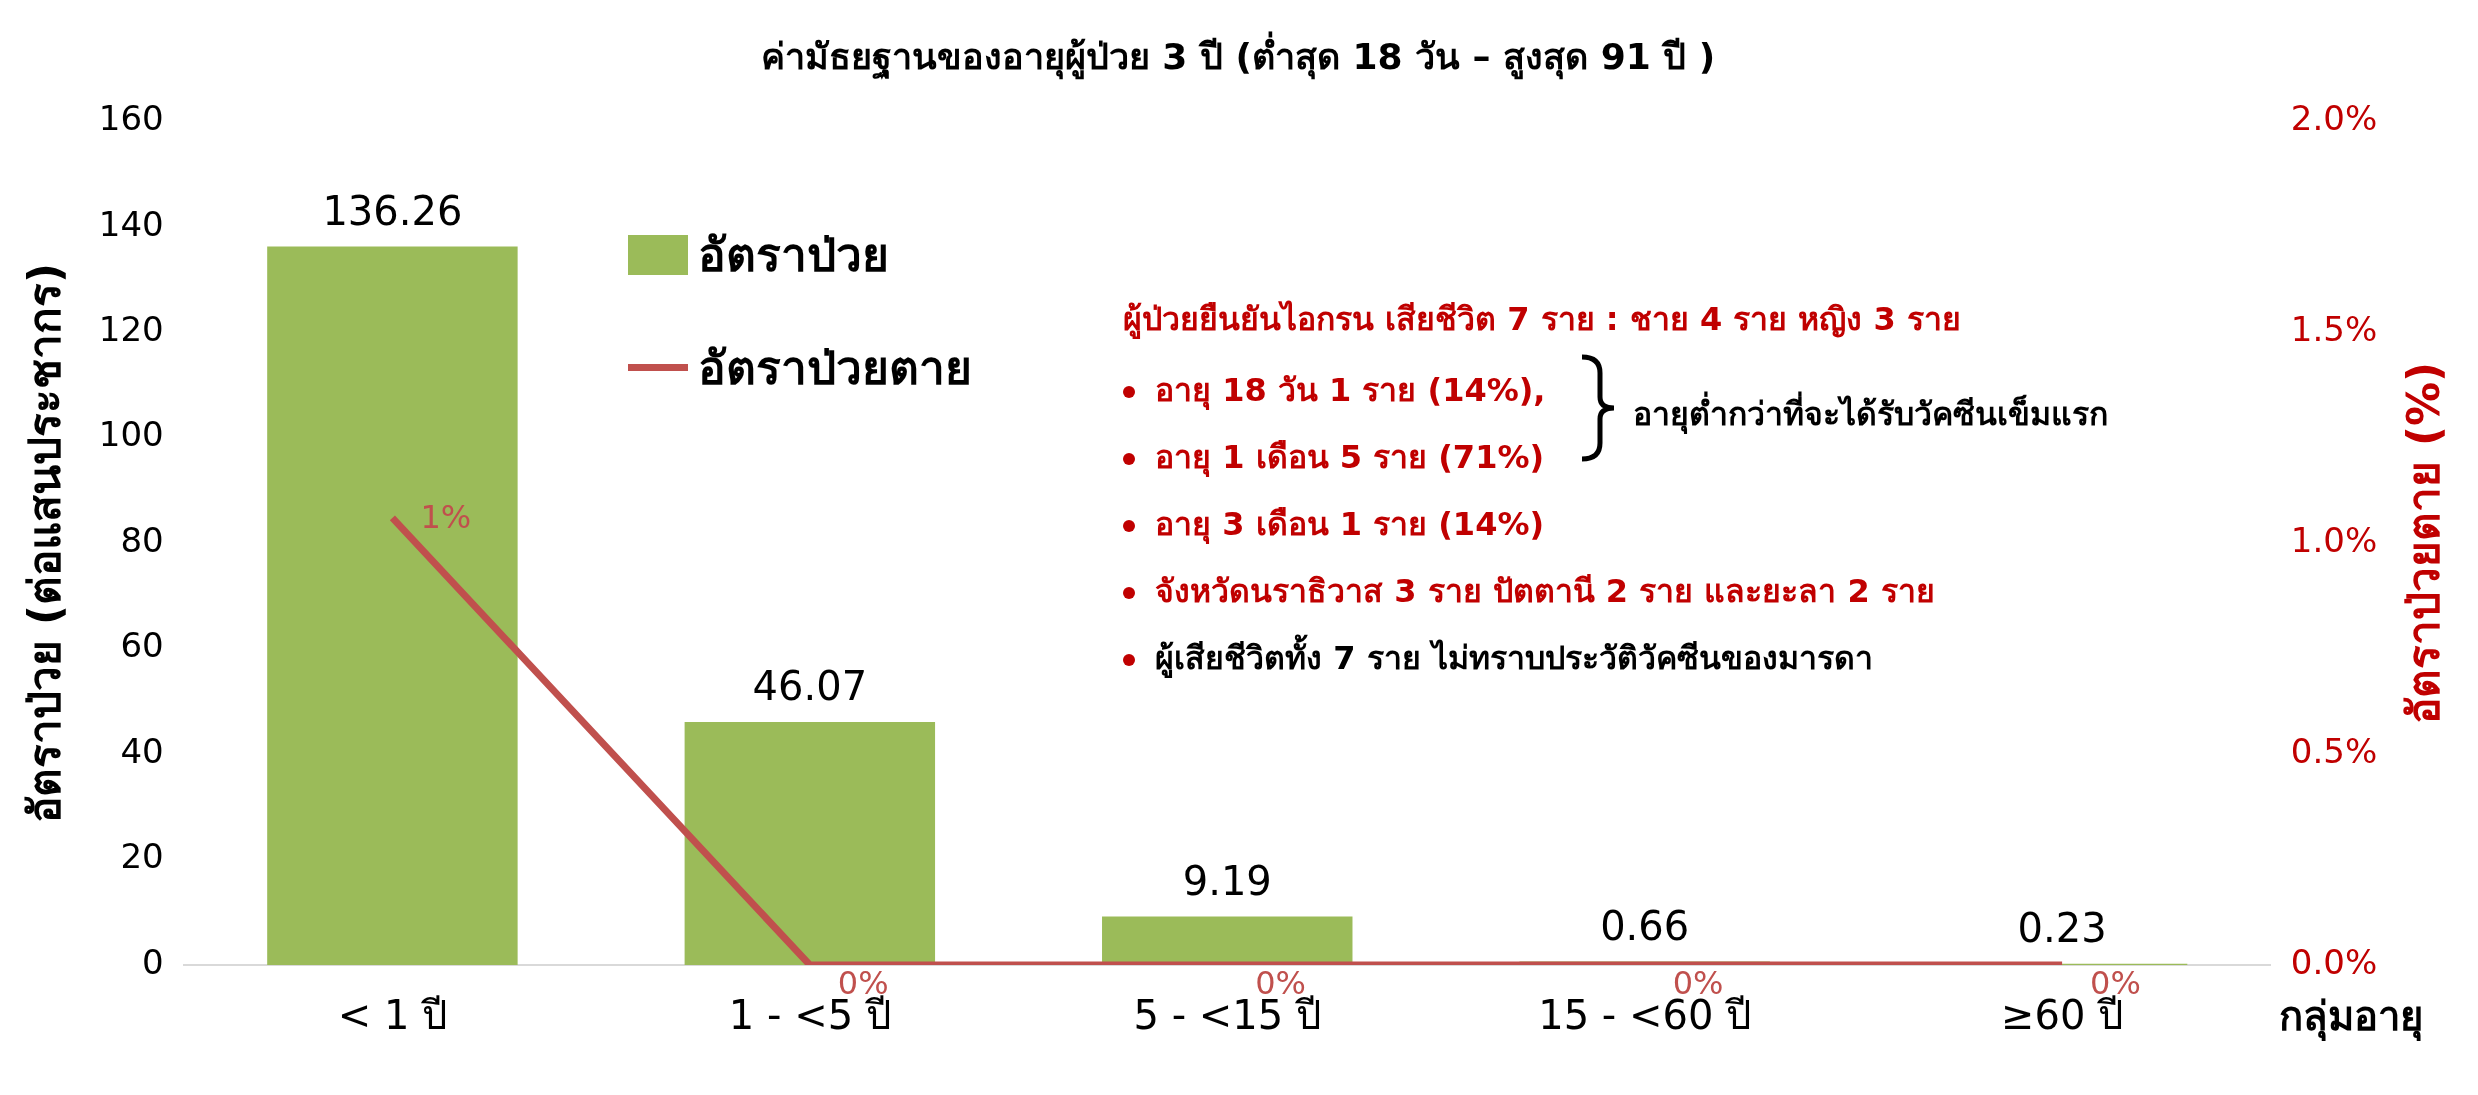 The height and width of the screenshot is (1095, 2478). Describe the element at coordinates (2334, 539) in the screenshot. I see `y2-tick-label: 1.0%` at that location.